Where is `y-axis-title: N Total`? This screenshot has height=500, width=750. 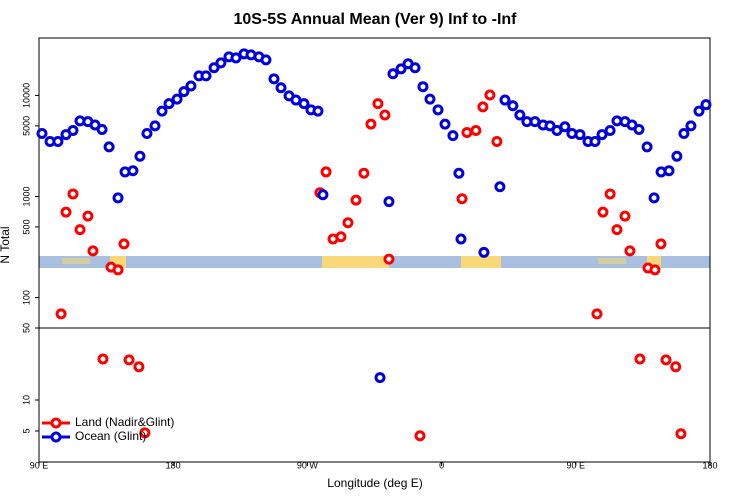 y-axis-title: N Total is located at coordinates (6, 244).